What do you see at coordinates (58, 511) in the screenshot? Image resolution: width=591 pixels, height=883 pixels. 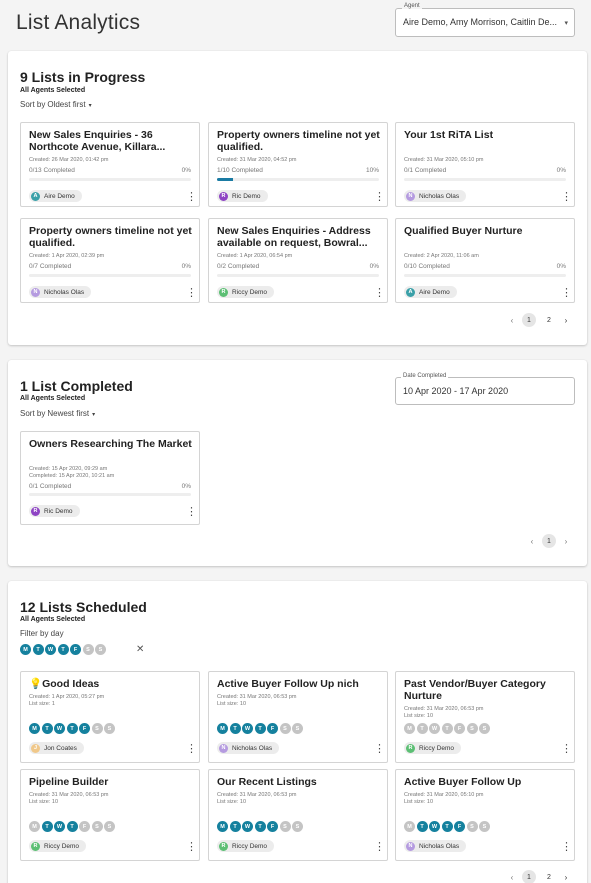 I see `agent-name: Ric Demo` at bounding box center [58, 511].